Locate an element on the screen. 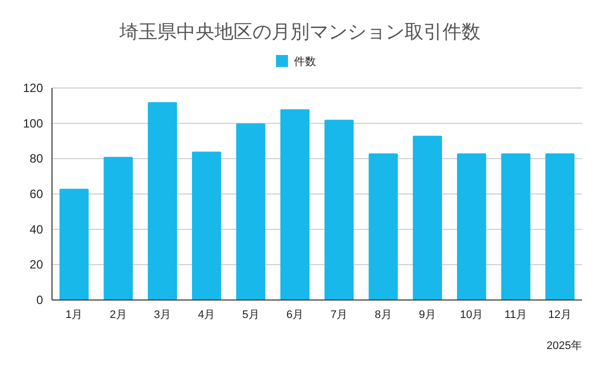 The image size is (600, 371). x-tick-label: 9月 is located at coordinates (427, 315).